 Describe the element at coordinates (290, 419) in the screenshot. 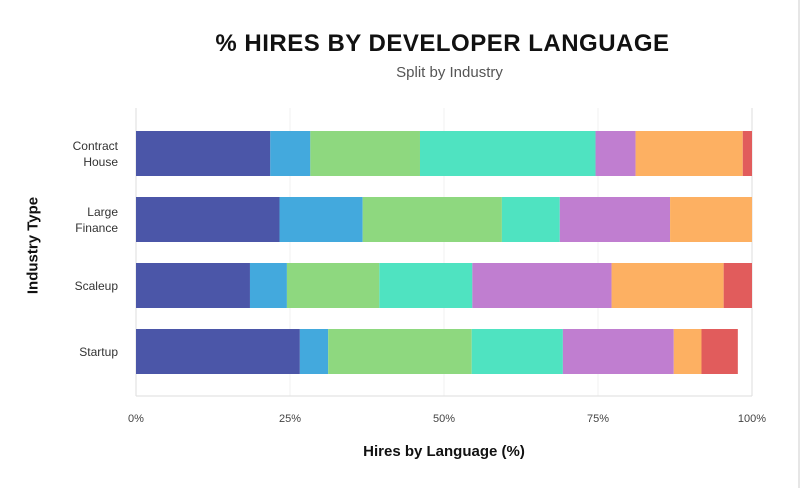

I see `x-tick-label: 25%` at that location.